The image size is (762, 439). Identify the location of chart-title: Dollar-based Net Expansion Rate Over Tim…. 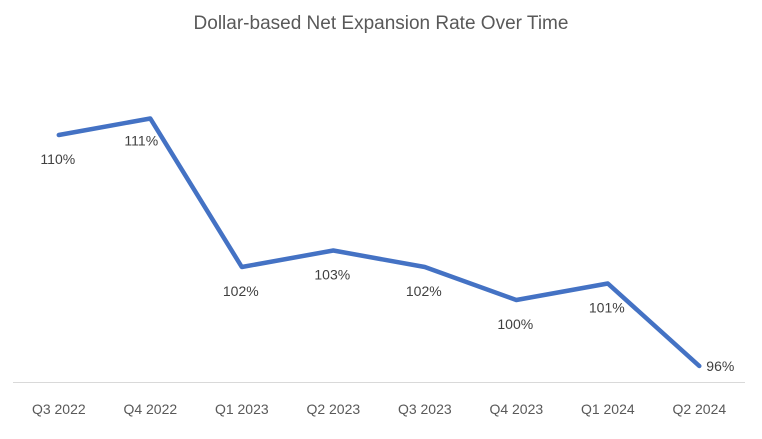
(381, 23).